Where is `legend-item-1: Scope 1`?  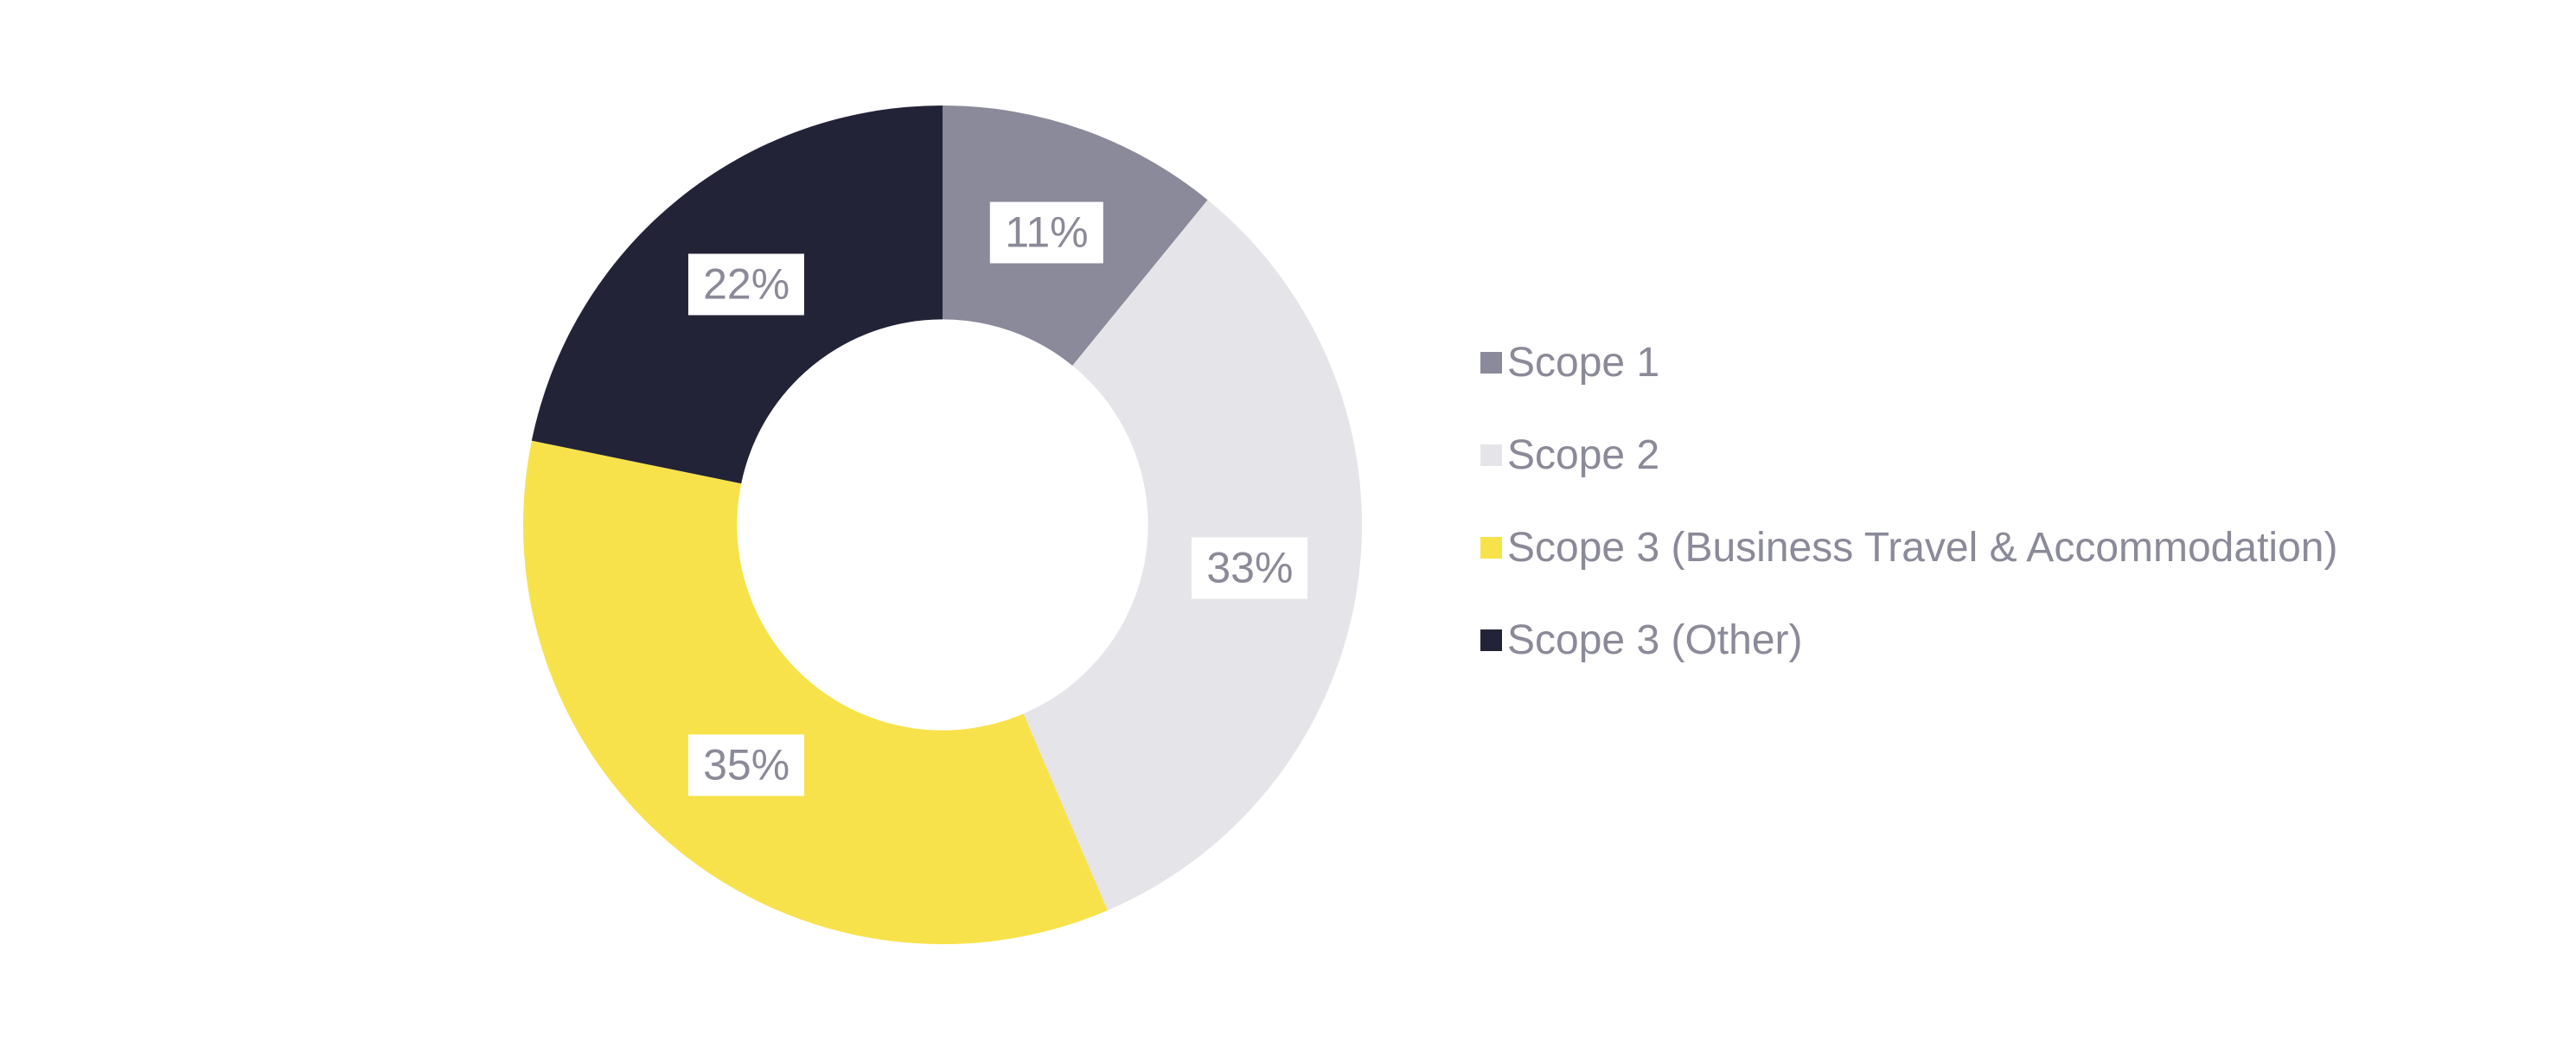
legend-item-1: Scope 1 is located at coordinates (1909, 362).